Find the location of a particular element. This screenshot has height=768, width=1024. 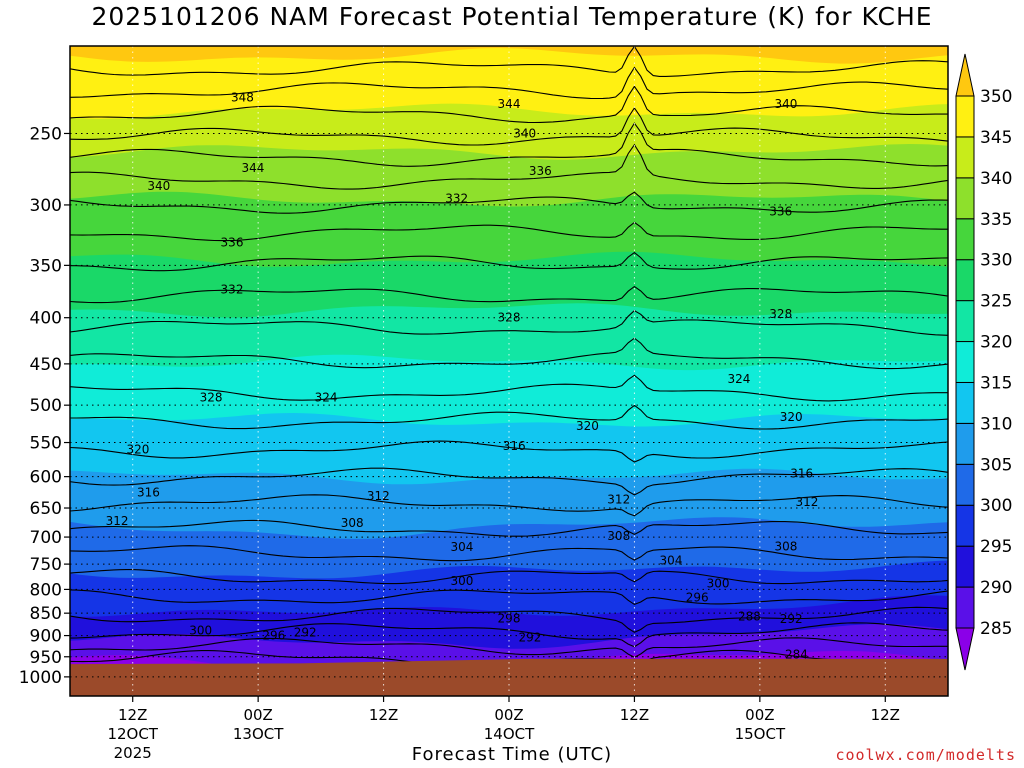

colorbar-label: 320 is located at coordinates (996, 343).